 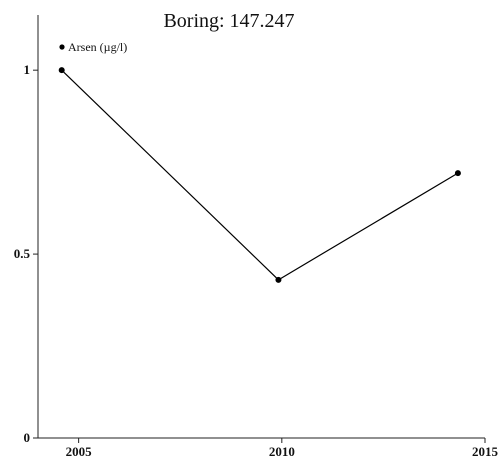 I want to click on y-tick-label: 0.5, so click(x=22, y=253).